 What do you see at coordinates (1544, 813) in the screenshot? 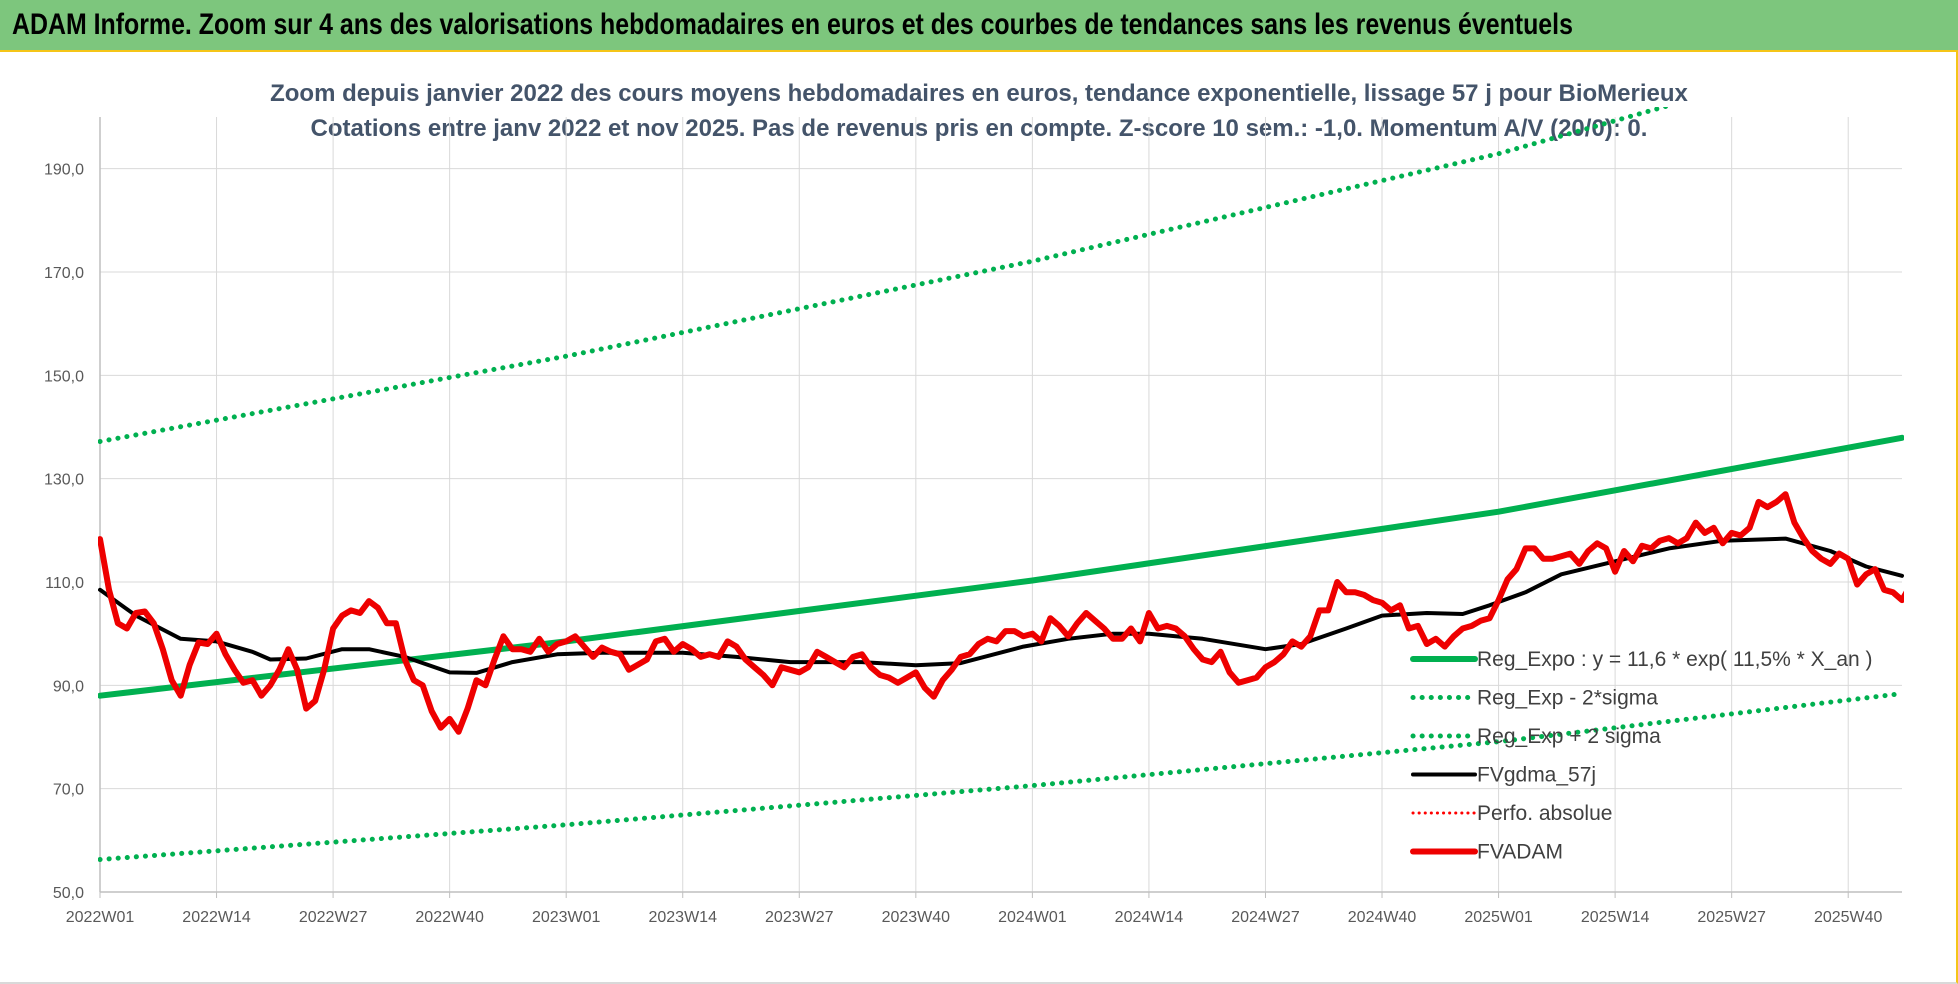
I see `legend-label: Perfo. absolue` at bounding box center [1544, 813].